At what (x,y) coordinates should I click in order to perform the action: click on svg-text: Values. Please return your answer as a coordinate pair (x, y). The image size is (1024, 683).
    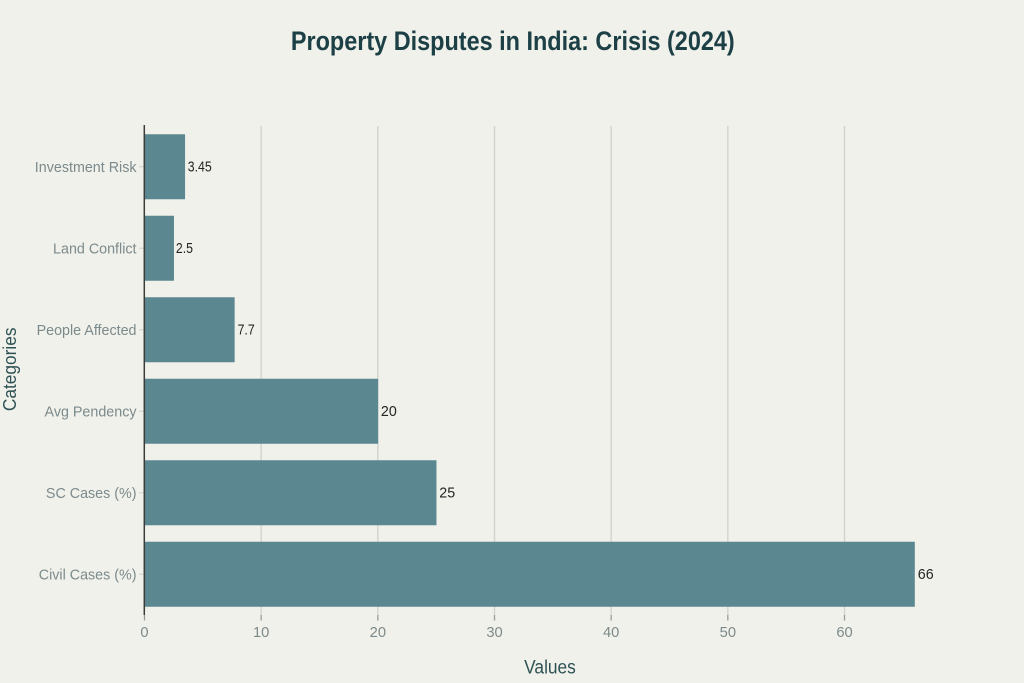
    Looking at the image, I should click on (550, 667).